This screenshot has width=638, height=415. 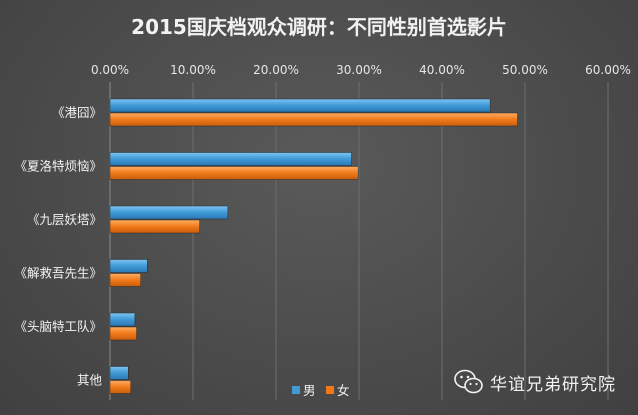 What do you see at coordinates (110, 70) in the screenshot?
I see `x-tick-label: 0.00%` at bounding box center [110, 70].